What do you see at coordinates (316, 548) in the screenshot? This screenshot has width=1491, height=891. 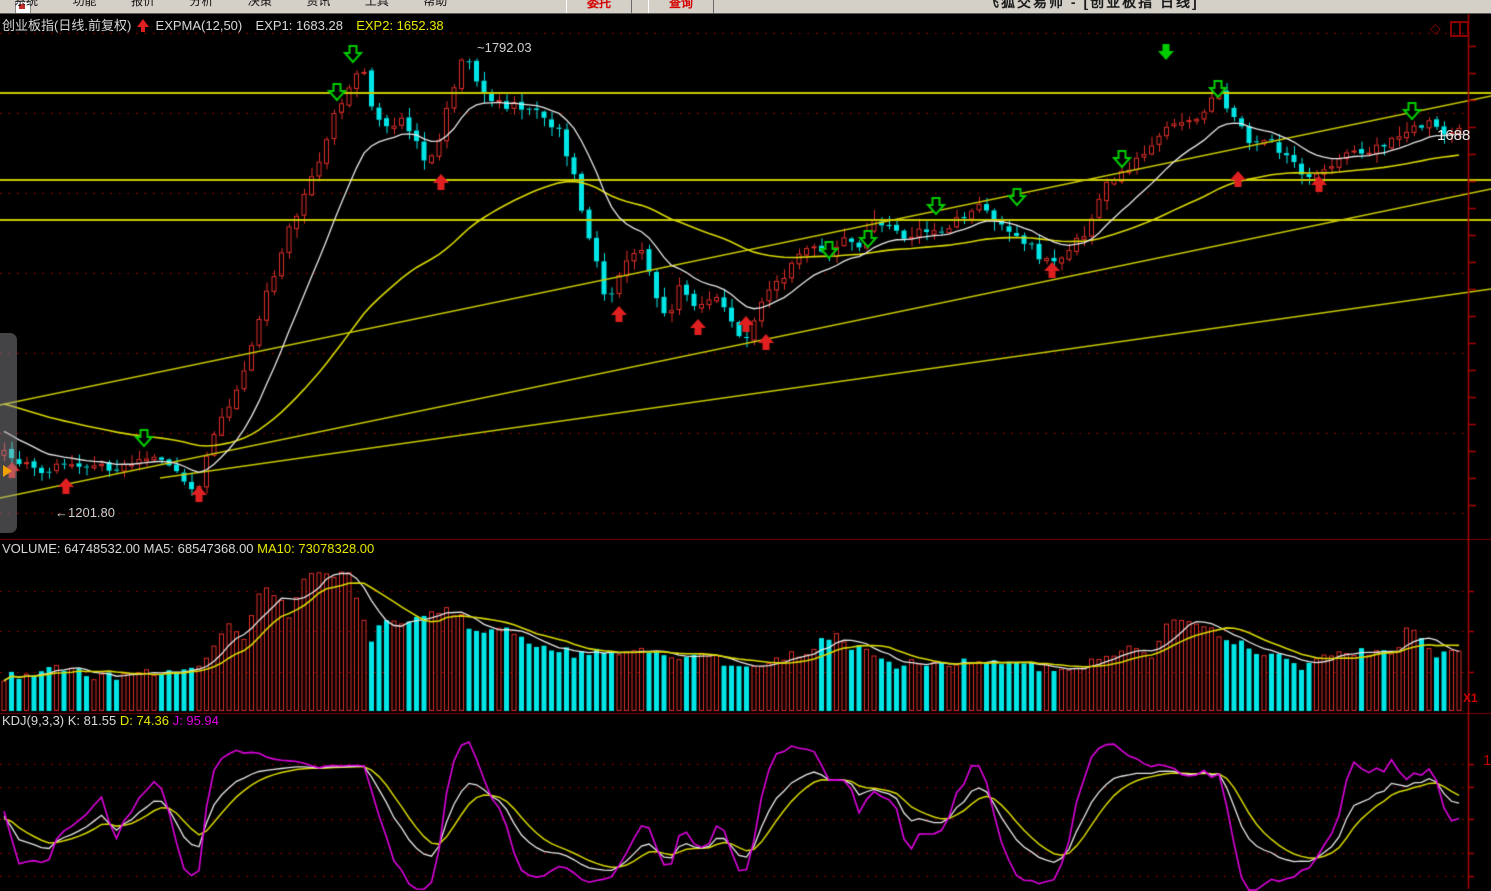 I see `ma10-value: MA10: 73078328.00` at bounding box center [316, 548].